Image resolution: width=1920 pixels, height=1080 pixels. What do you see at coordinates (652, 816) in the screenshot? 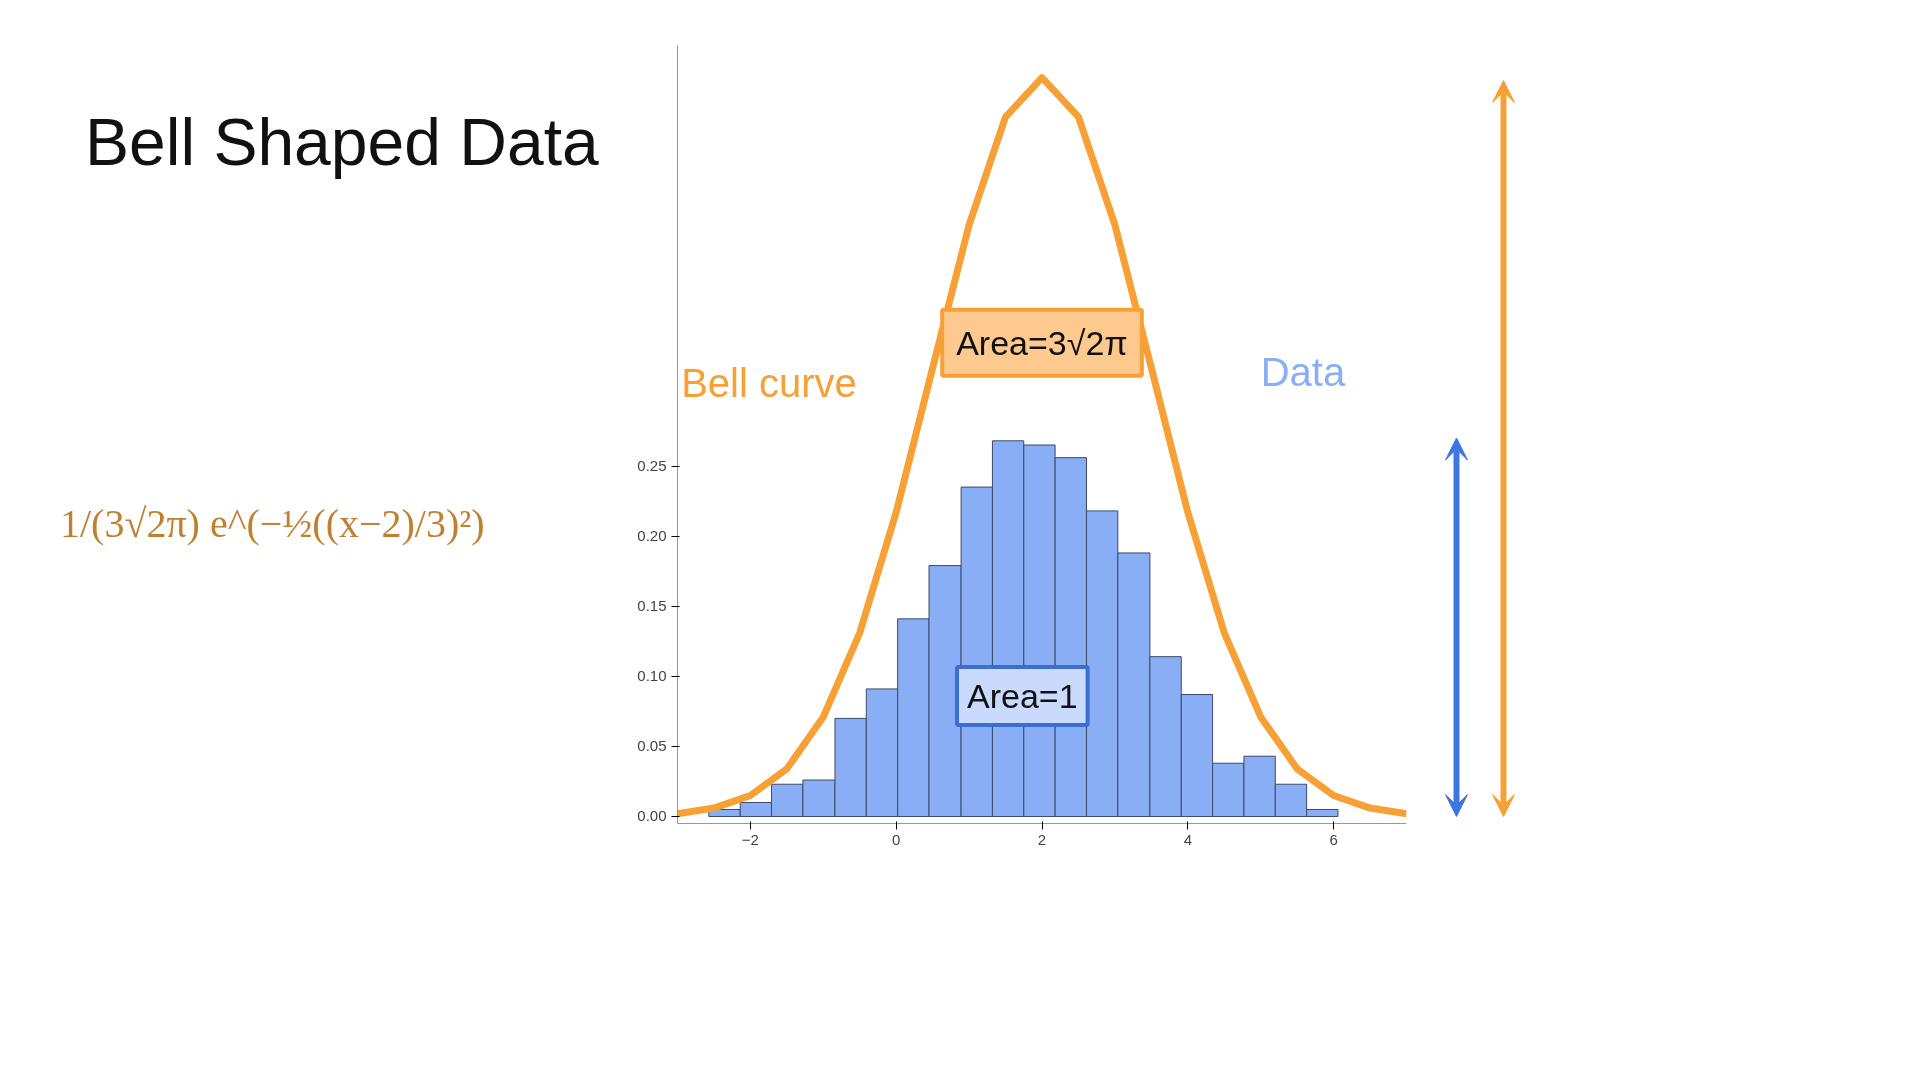
I see `y-tick-label: 0.00` at bounding box center [652, 816].